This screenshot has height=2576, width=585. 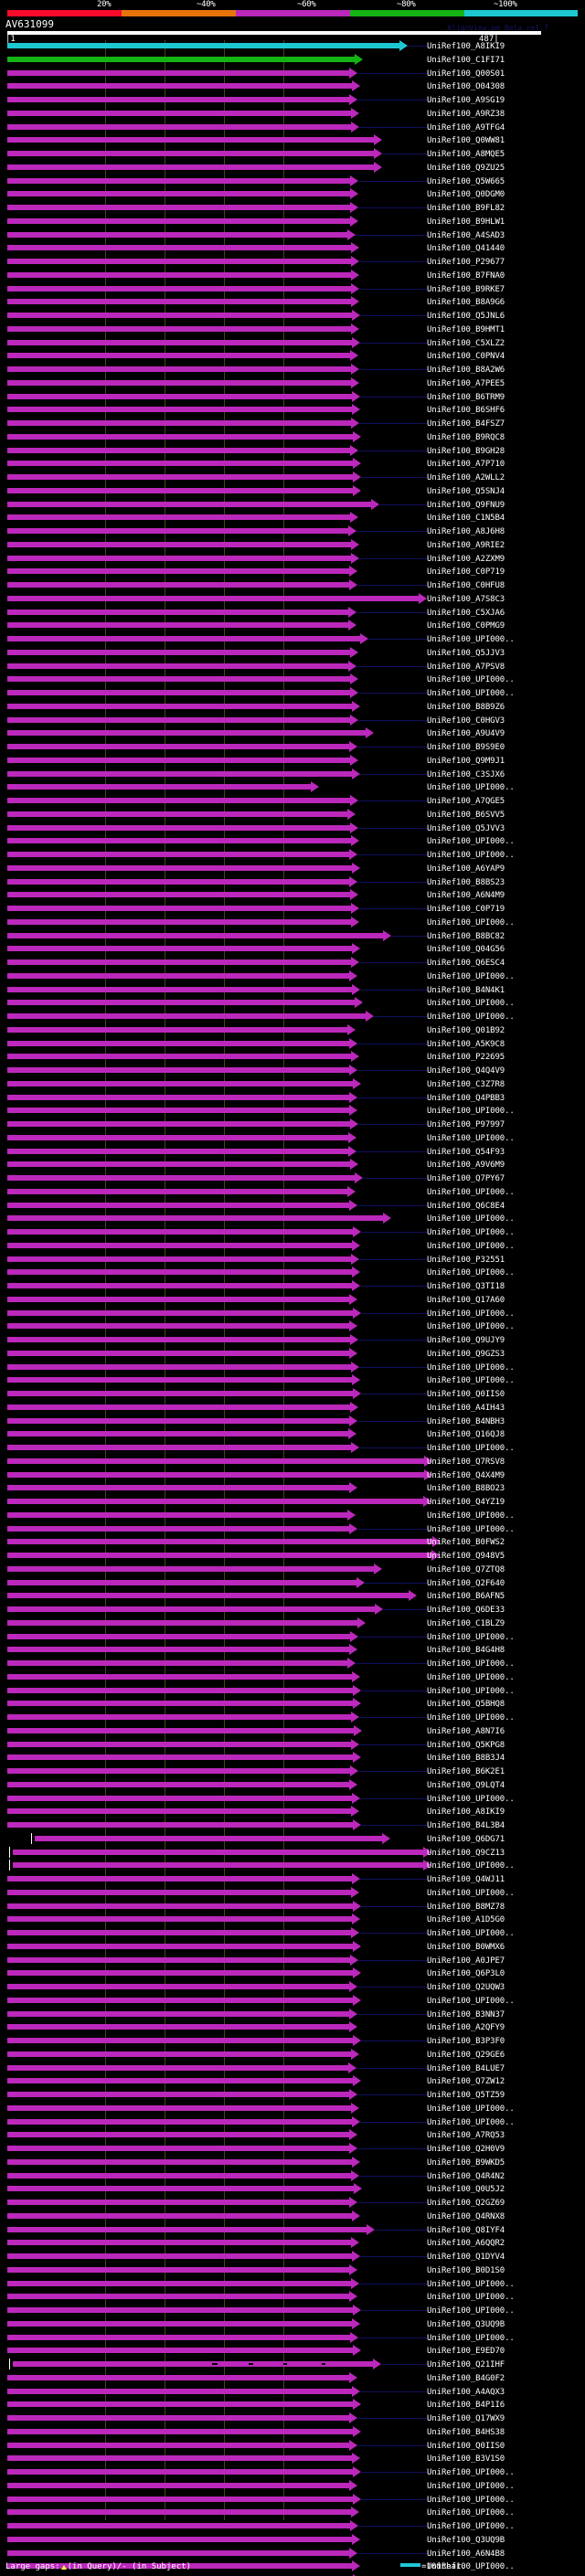 I want to click on subject-accession-label: UniRef100_B0WMX6, so click(x=466, y=1947).